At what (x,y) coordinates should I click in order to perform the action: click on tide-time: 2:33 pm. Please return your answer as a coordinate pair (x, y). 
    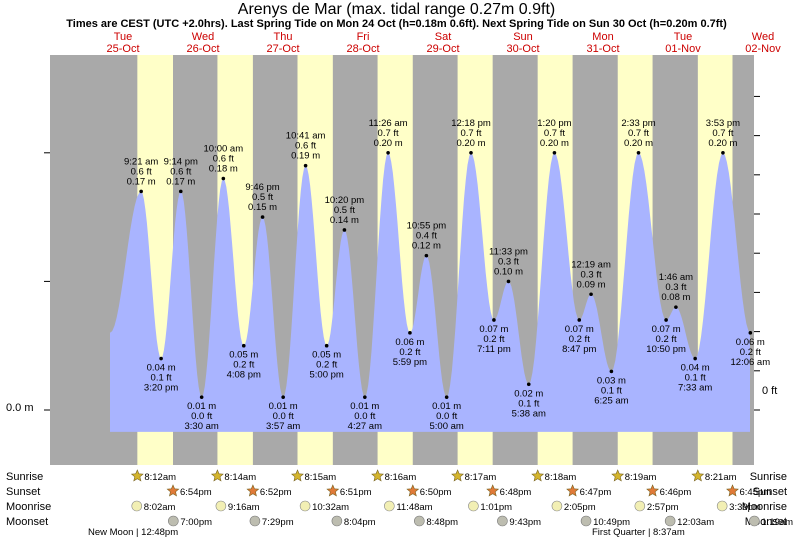
    Looking at the image, I should click on (638, 123).